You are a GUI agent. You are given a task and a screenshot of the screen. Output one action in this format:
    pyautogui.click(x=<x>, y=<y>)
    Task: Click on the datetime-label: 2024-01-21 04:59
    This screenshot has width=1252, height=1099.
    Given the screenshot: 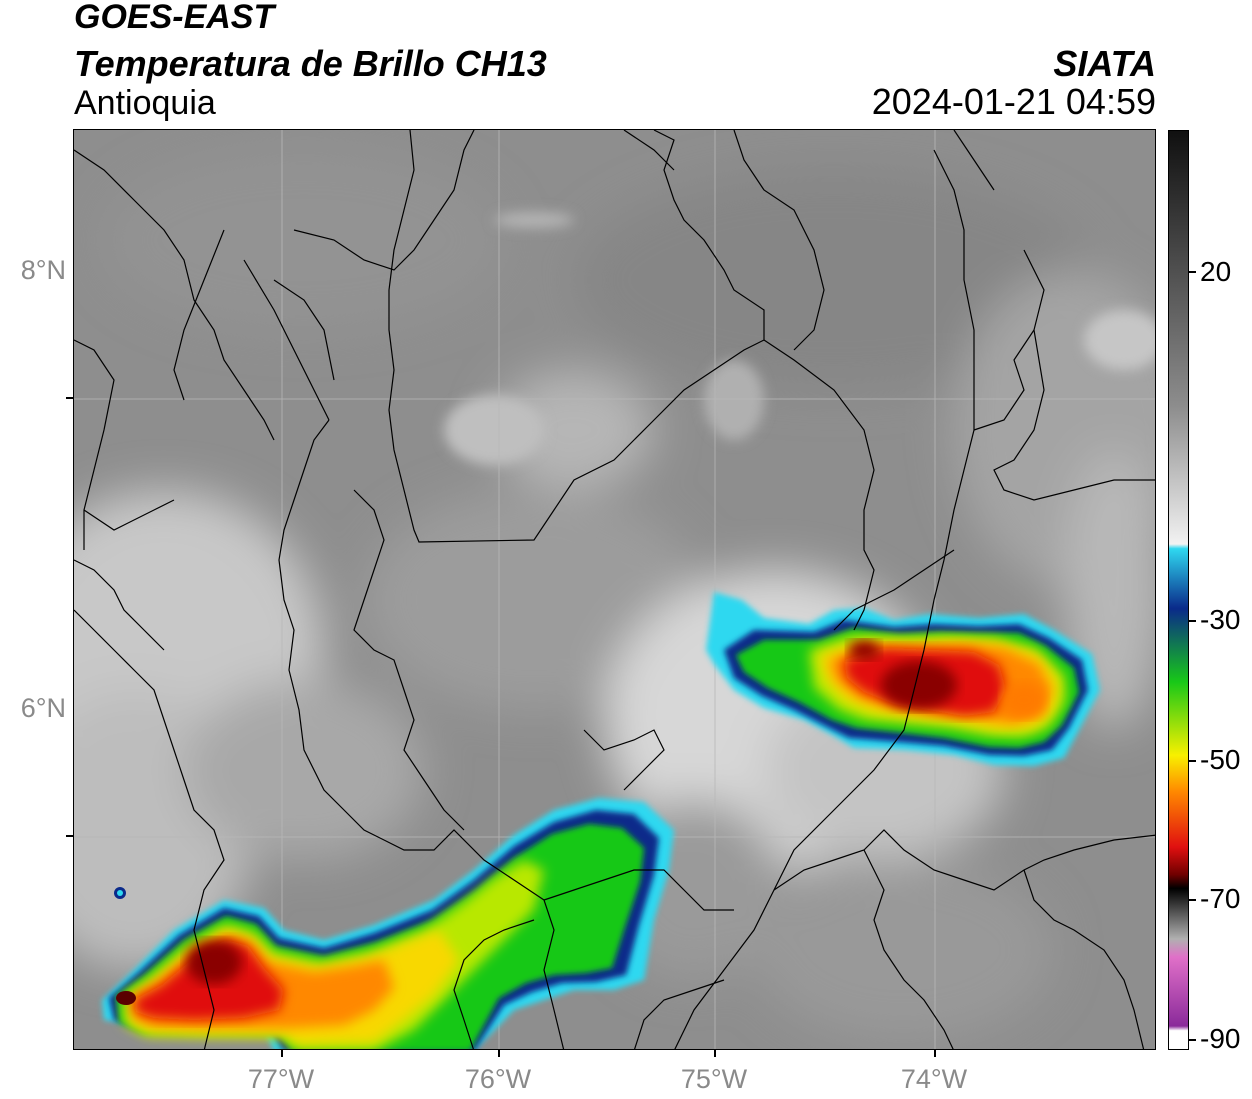 What is the action you would take?
    pyautogui.click(x=1013, y=101)
    